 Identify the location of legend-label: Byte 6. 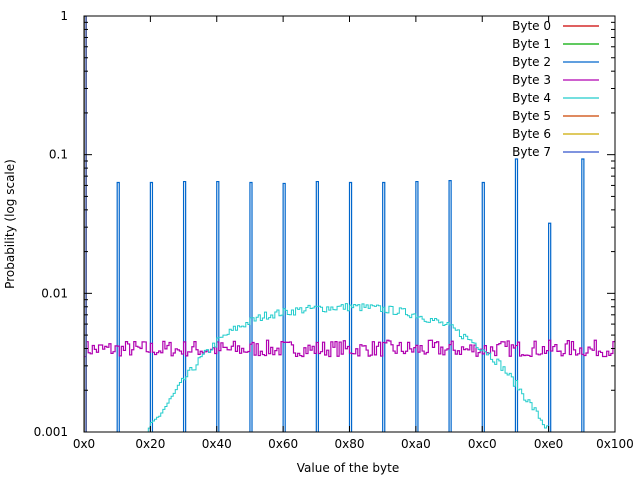
(531, 134).